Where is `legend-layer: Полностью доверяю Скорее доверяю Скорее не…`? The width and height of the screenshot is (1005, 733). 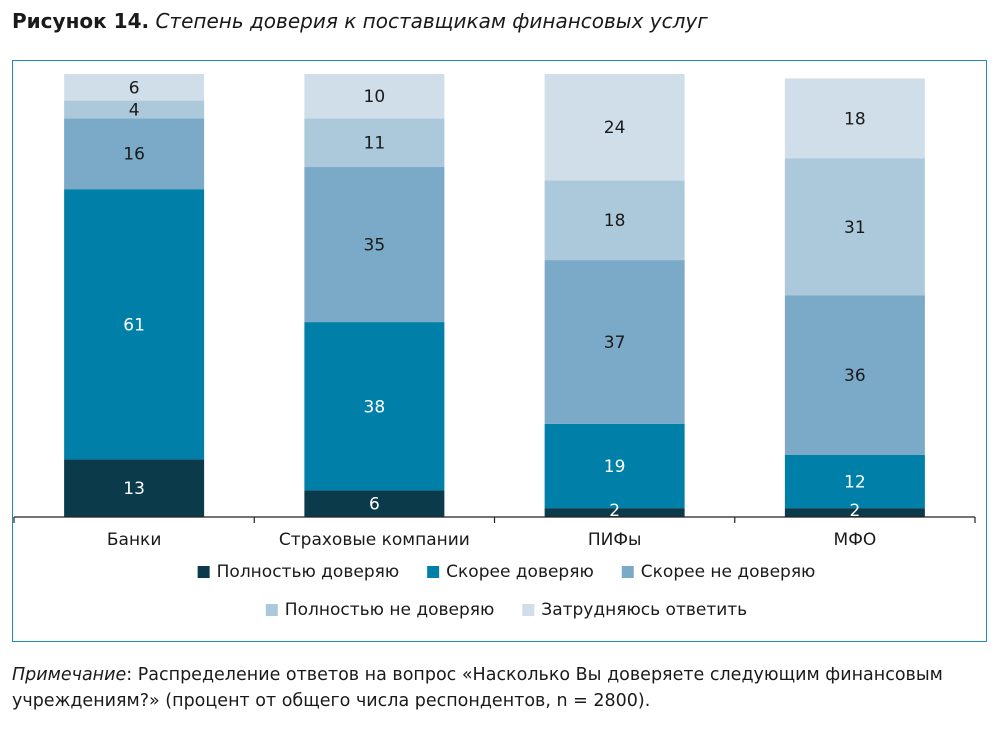
legend-layer: Полностью доверяю Скорее доверяю Скорее не… is located at coordinates (506, 591).